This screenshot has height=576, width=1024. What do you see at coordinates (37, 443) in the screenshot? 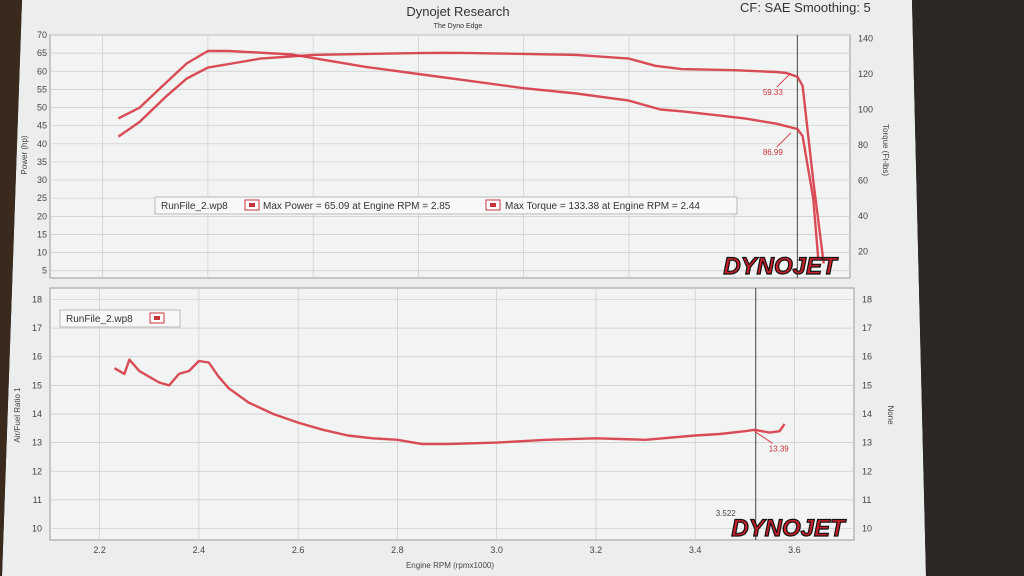
I see `y-tick-label: 13` at bounding box center [37, 443].